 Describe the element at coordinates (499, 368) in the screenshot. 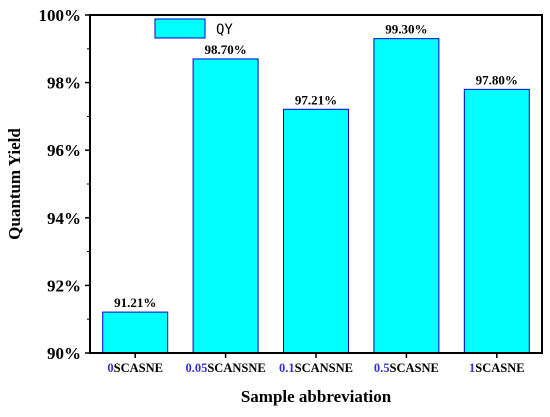

I see `x-tick-label-suffix-4: SCASNE` at that location.